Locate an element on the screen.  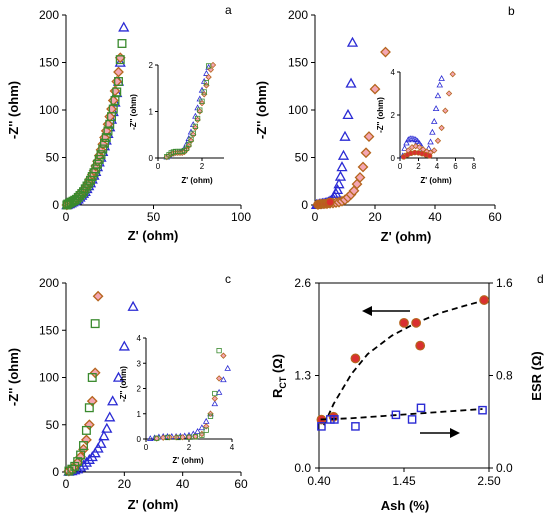
panel-b-x-tick-label: 40 is located at coordinates (435, 217).